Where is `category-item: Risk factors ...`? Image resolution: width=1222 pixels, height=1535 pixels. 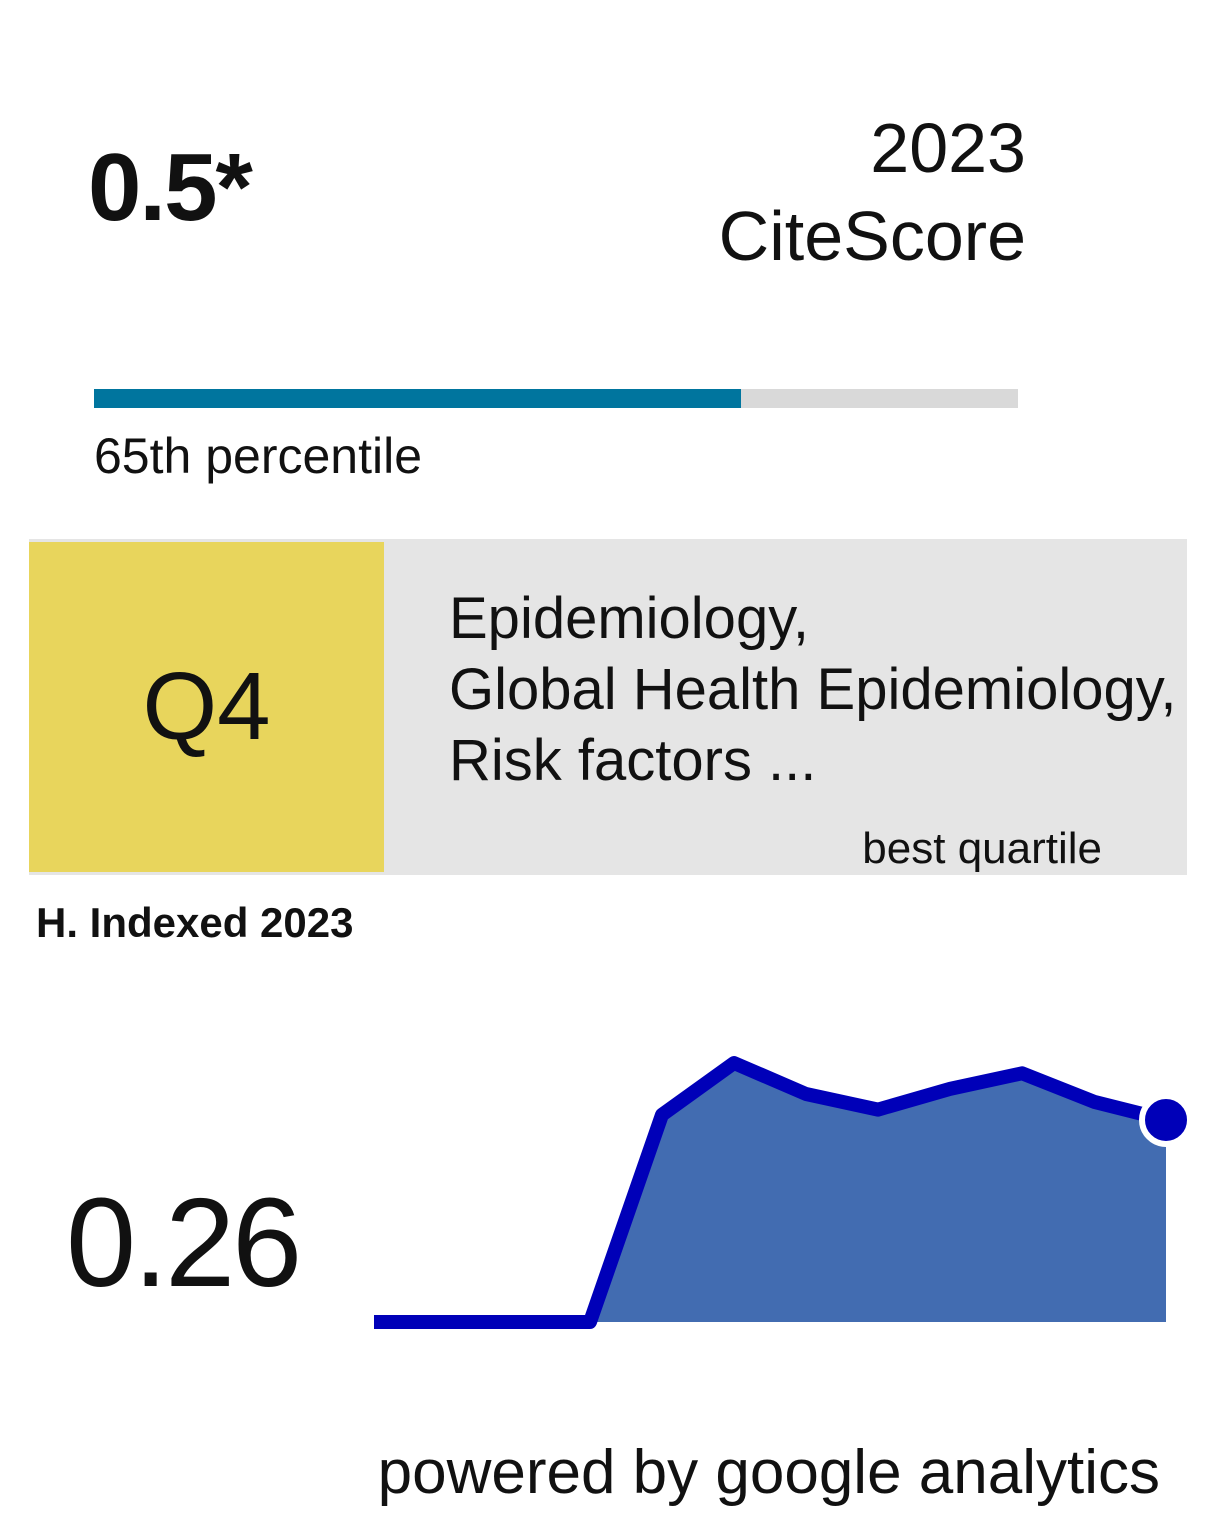 category-item: Risk factors ... is located at coordinates (633, 760).